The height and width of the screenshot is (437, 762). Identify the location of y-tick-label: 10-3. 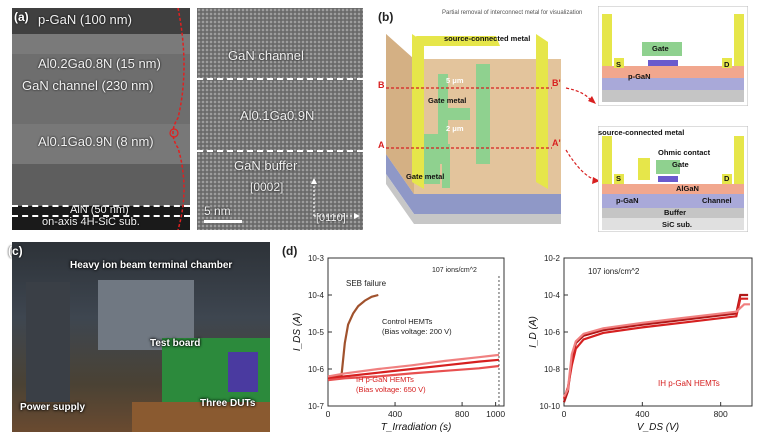
(316, 258).